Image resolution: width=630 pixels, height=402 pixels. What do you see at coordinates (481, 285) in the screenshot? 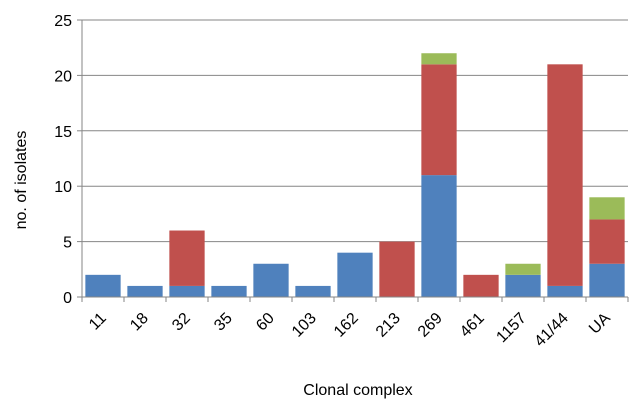
I see `bar-segment-461-s1` at bounding box center [481, 285].